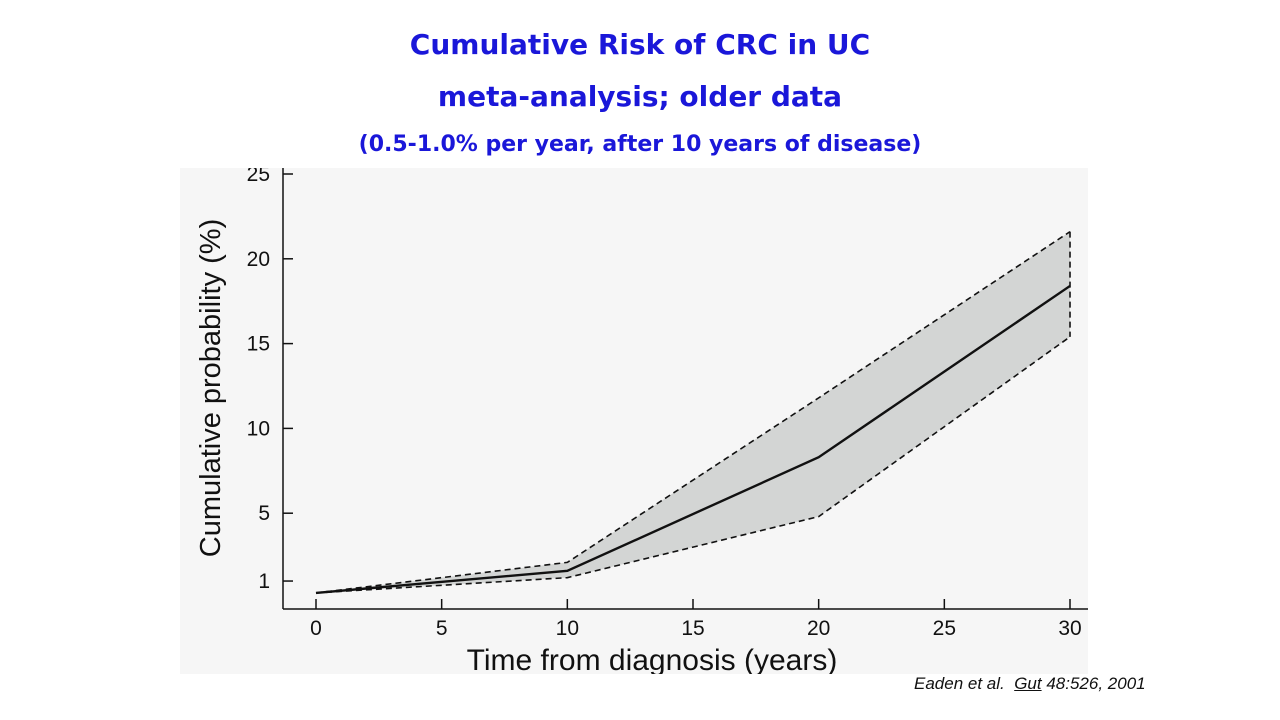 Image resolution: width=1280 pixels, height=720 pixels. Describe the element at coordinates (258, 344) in the screenshot. I see `y-tick-label-15: 15` at that location.